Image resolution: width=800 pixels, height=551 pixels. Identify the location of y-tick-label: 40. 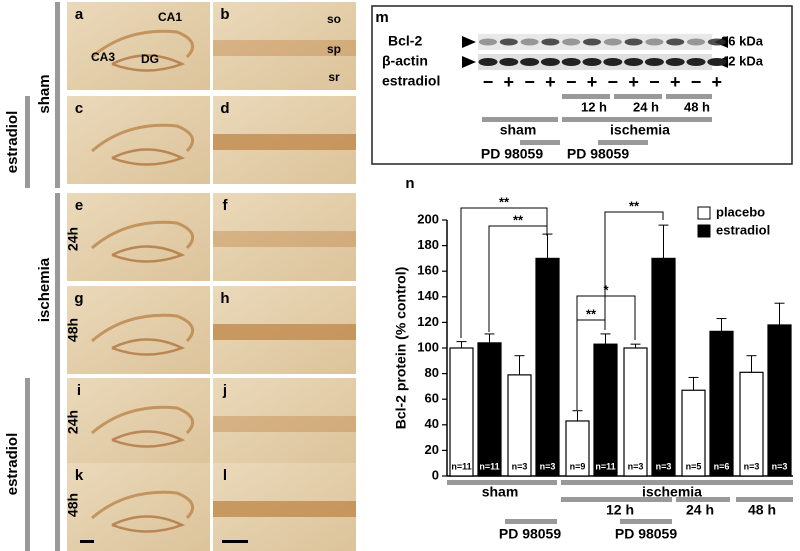
(432, 423).